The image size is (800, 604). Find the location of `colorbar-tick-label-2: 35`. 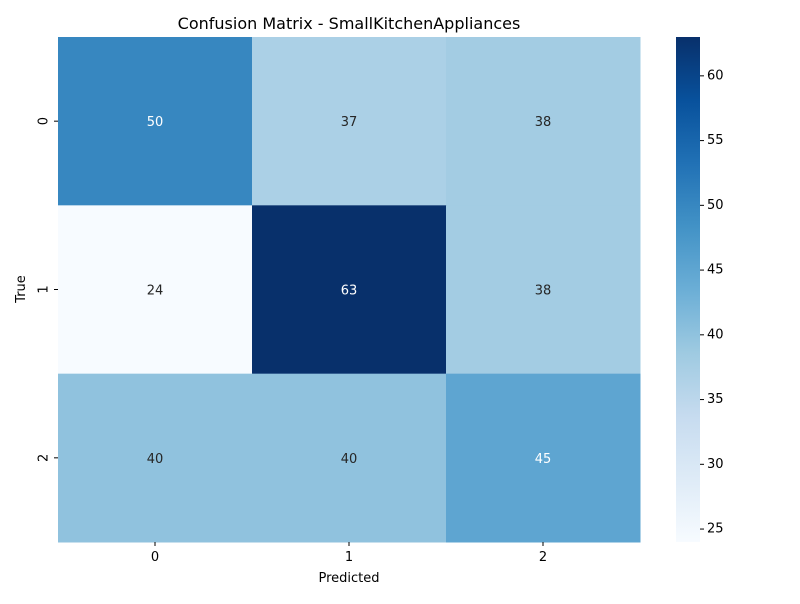

colorbar-tick-label-2: 35 is located at coordinates (715, 399).